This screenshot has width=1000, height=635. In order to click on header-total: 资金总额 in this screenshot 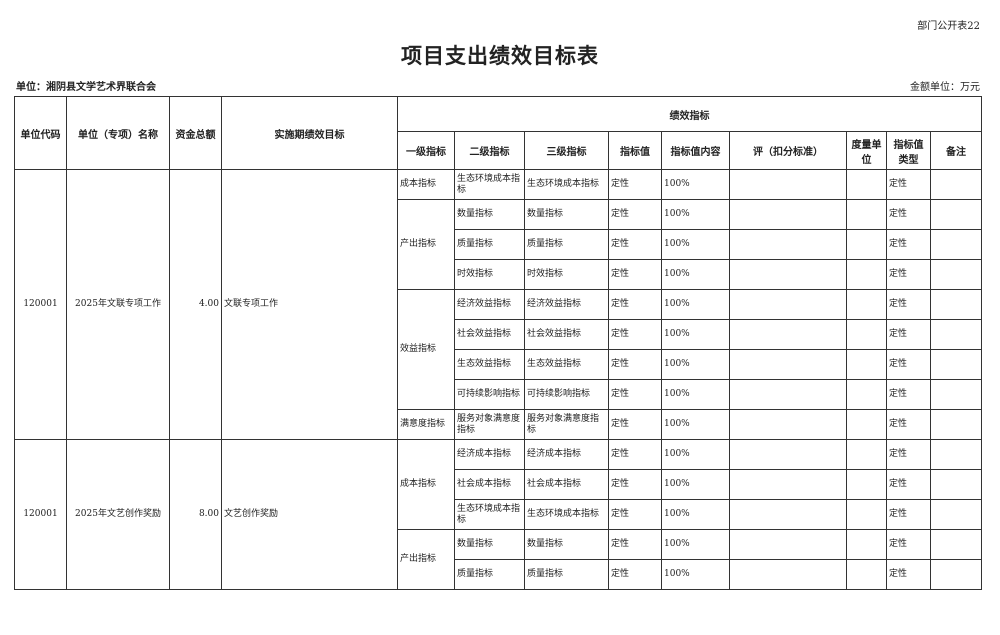, I will do `click(195, 133)`.